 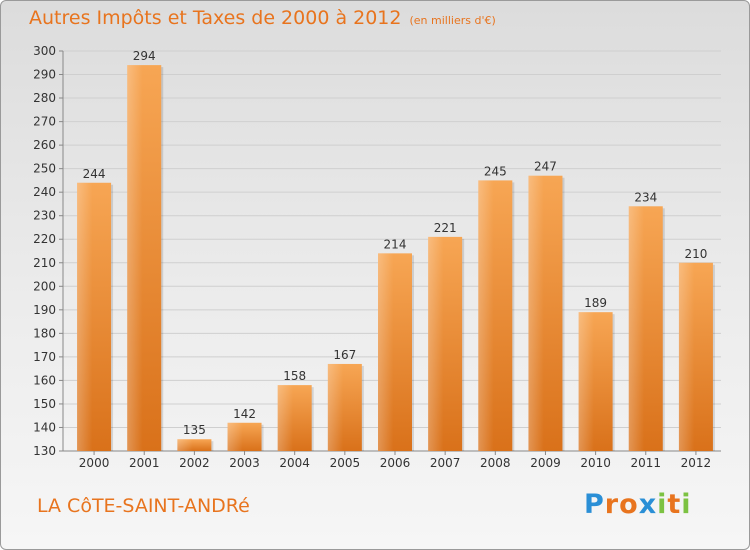 I want to click on data-label: 142, so click(x=244, y=414).